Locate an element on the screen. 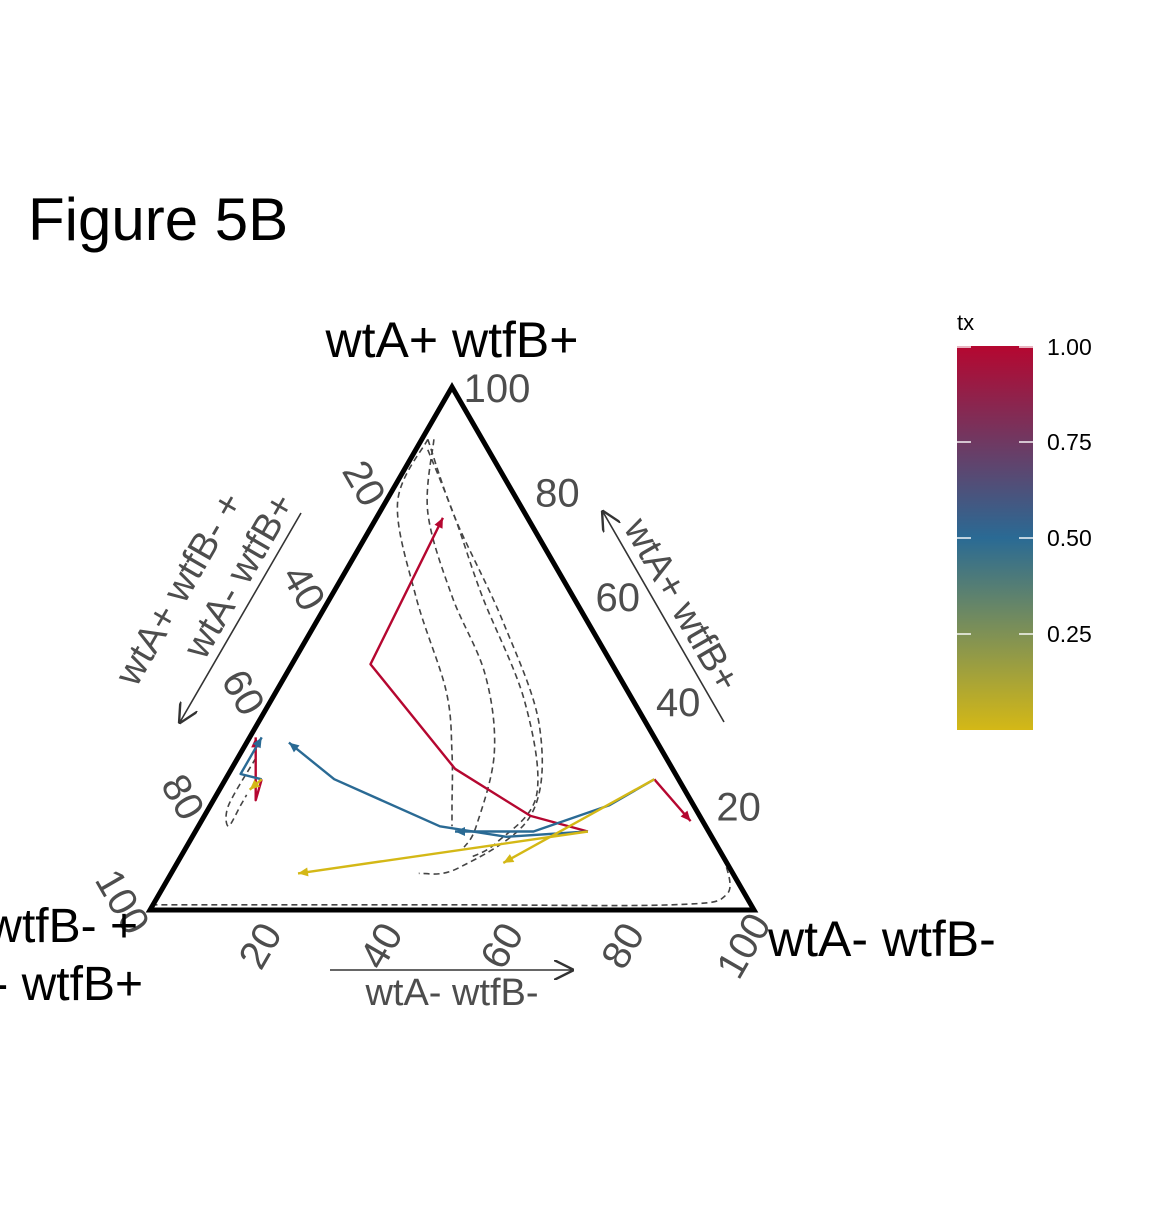 Image resolution: width=1152 pixels, height=1209 pixels. right-edge-tick-label: 20 is located at coordinates (738, 807).